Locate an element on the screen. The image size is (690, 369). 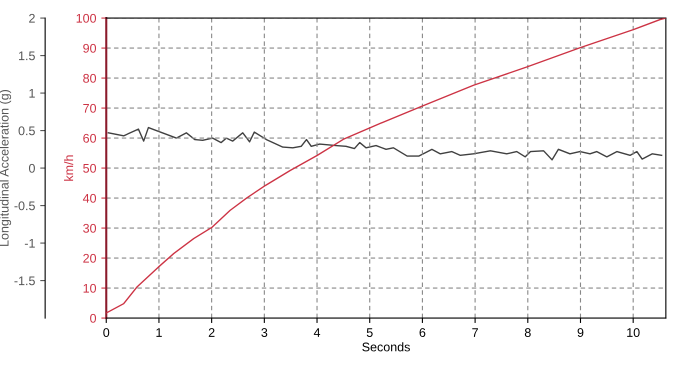
y-tick-label: 10 is located at coordinates (90, 288).